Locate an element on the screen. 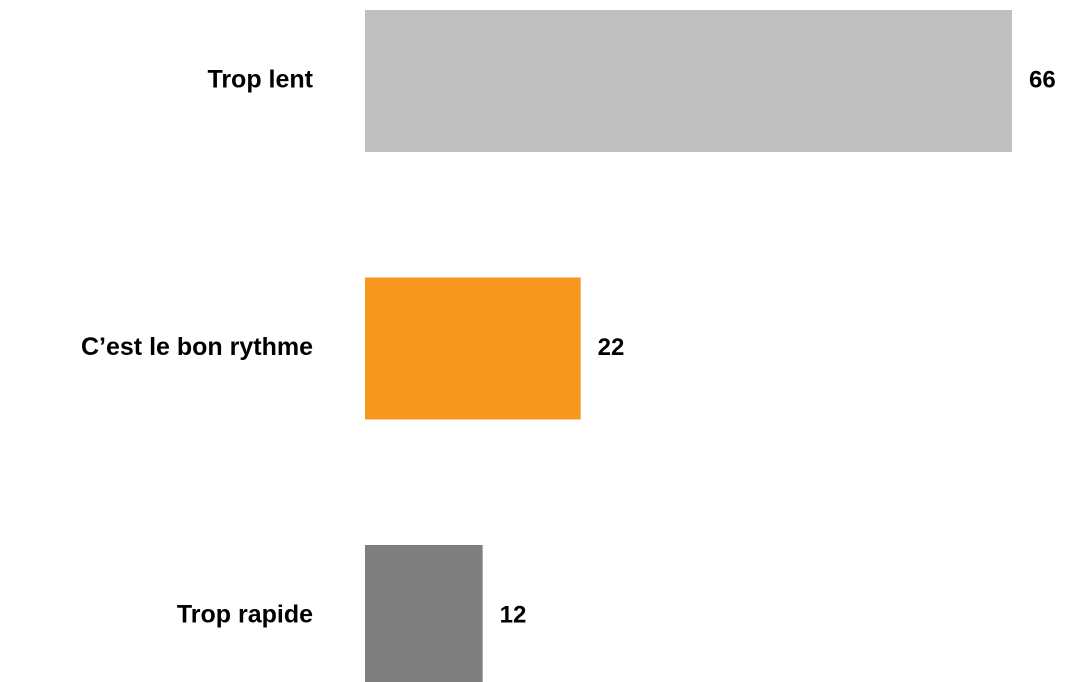 This screenshot has height=682, width=1070. value-label: 22 is located at coordinates (611, 347).